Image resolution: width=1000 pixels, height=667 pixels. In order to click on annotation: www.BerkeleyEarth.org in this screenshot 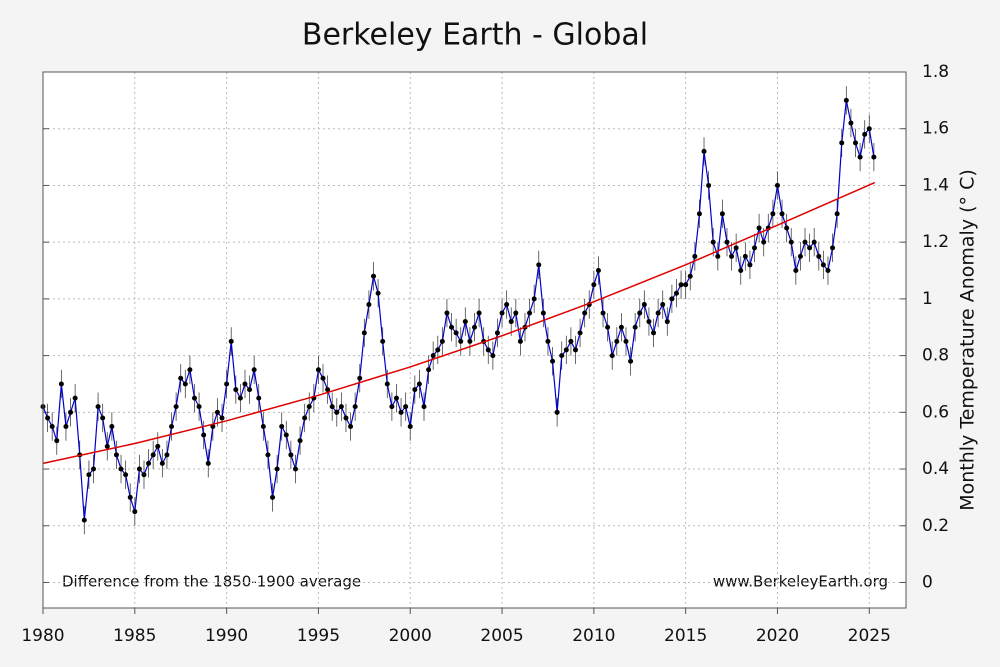, I will do `click(800, 582)`.